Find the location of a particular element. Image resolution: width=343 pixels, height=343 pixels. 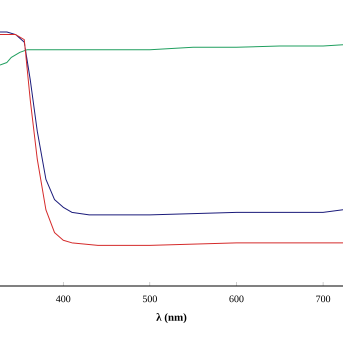

x-tick-label: 500 is located at coordinates (149, 299).